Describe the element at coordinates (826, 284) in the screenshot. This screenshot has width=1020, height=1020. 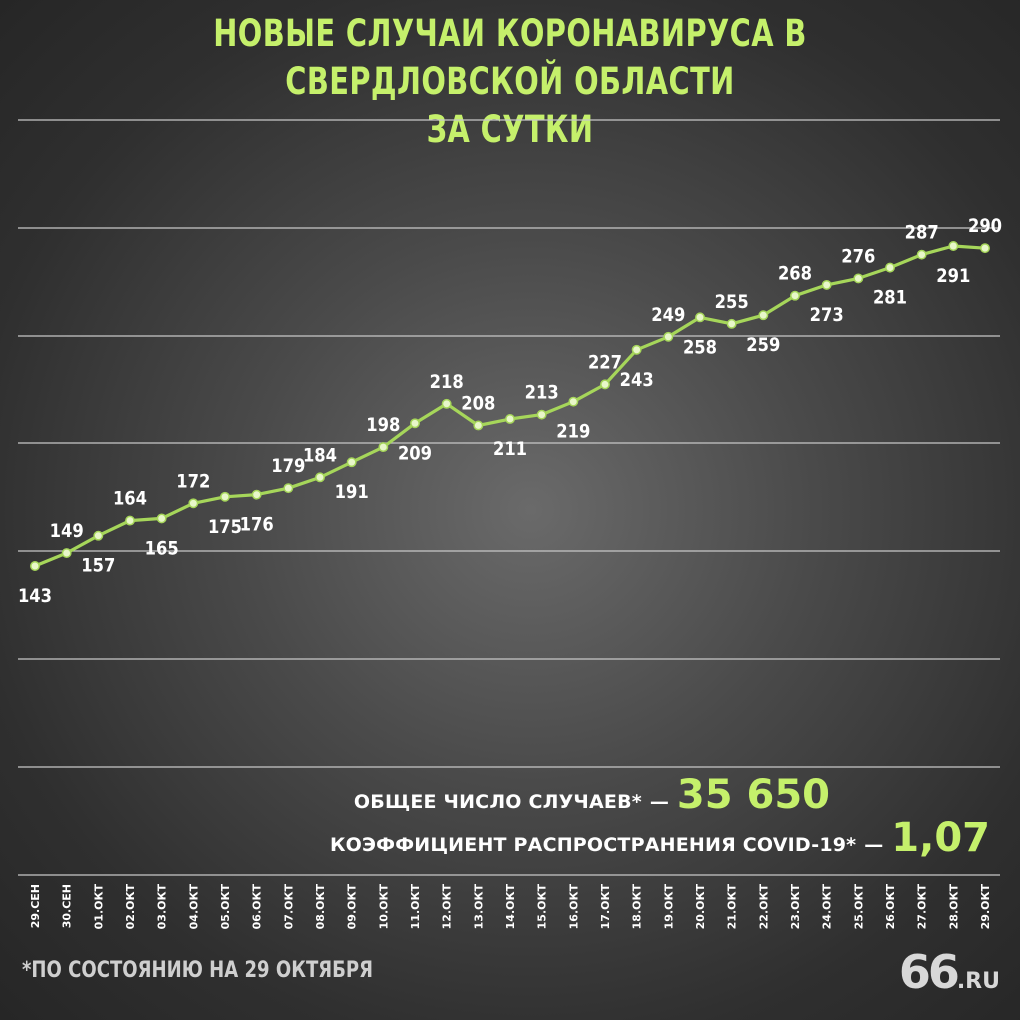
I see `data-point-24.ОКТ` at that location.